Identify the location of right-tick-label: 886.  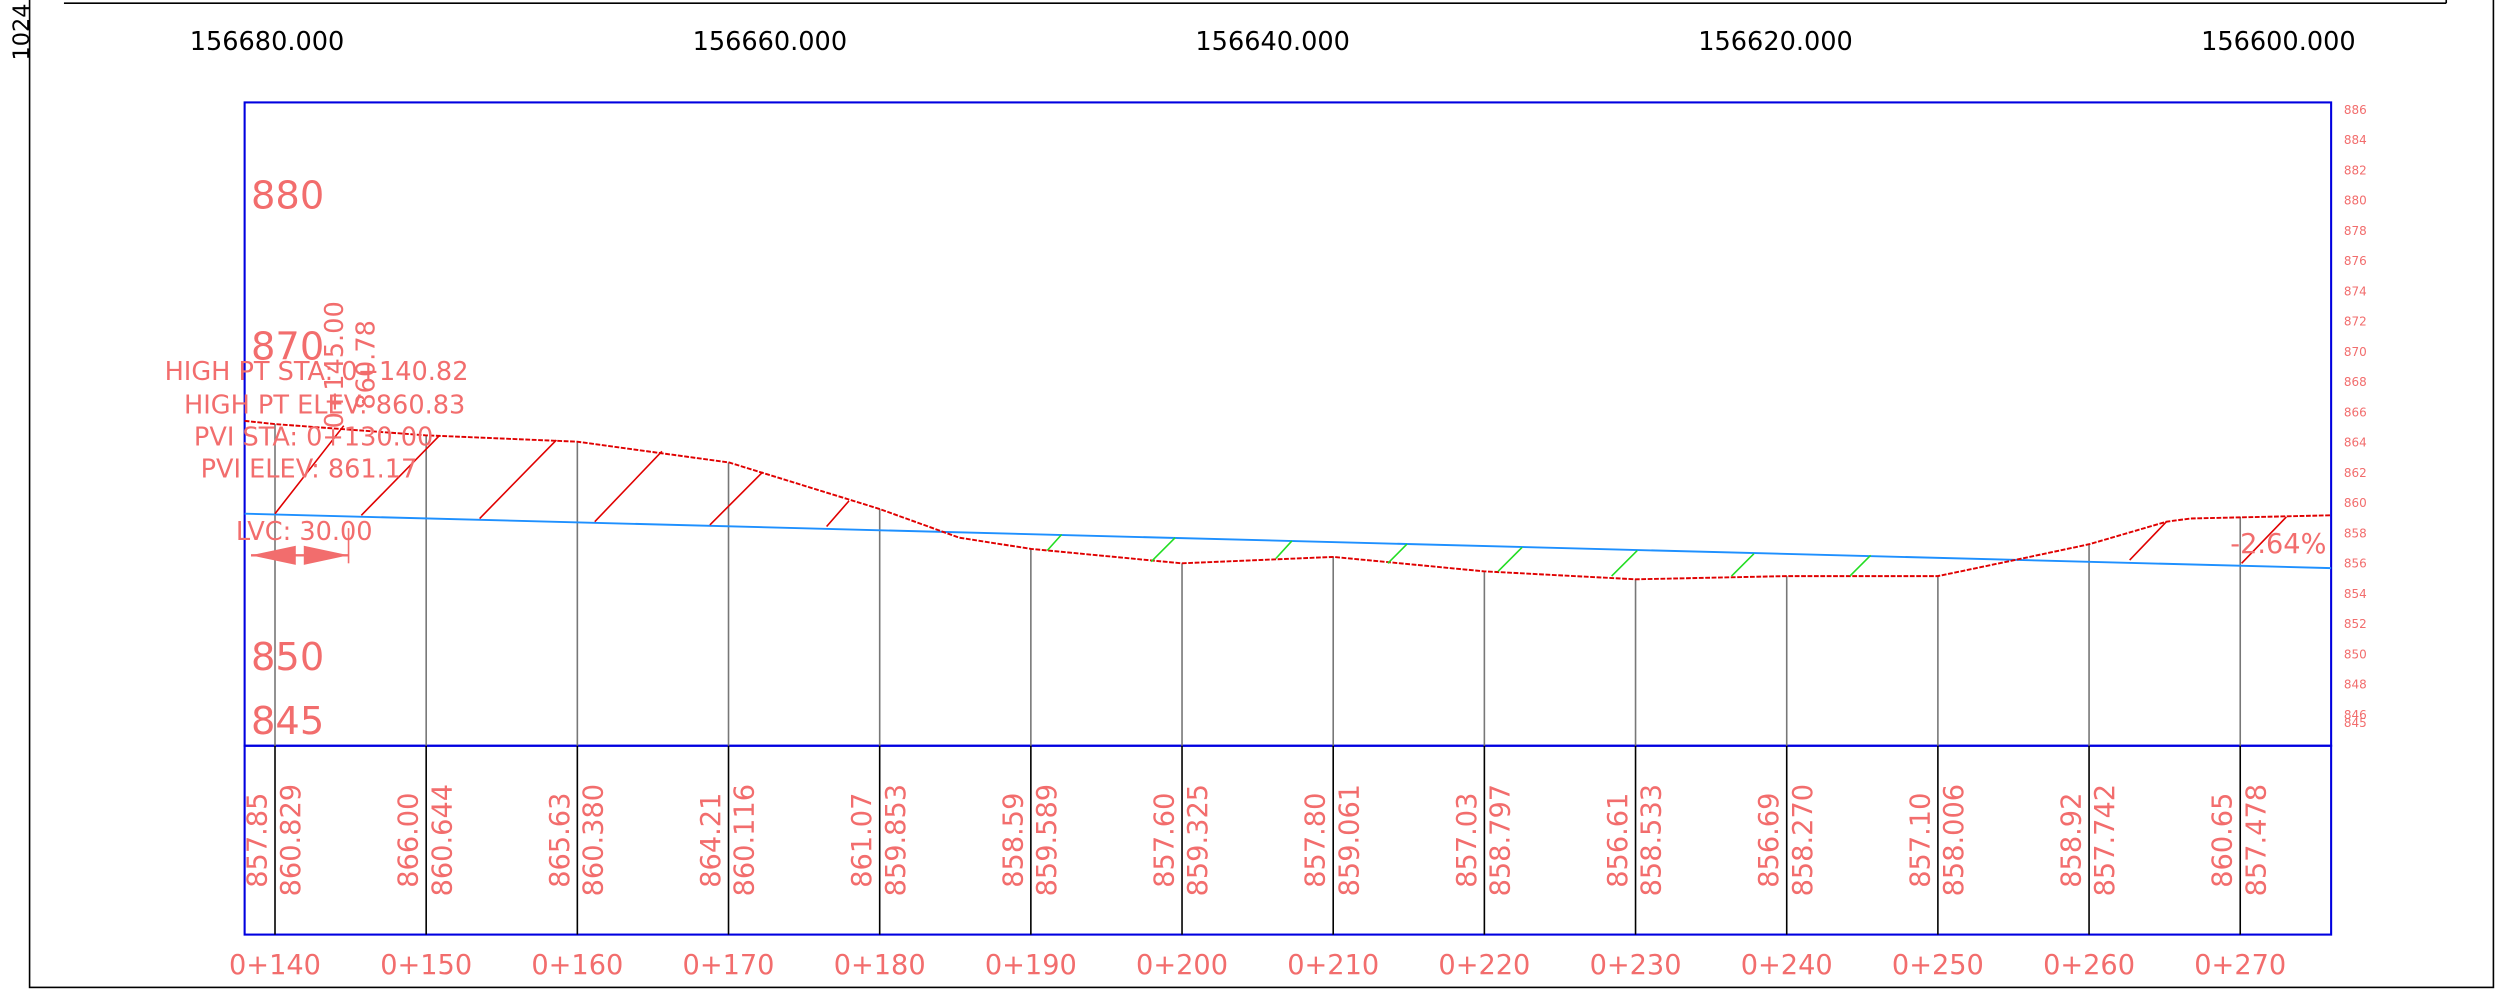
(2355, 110).